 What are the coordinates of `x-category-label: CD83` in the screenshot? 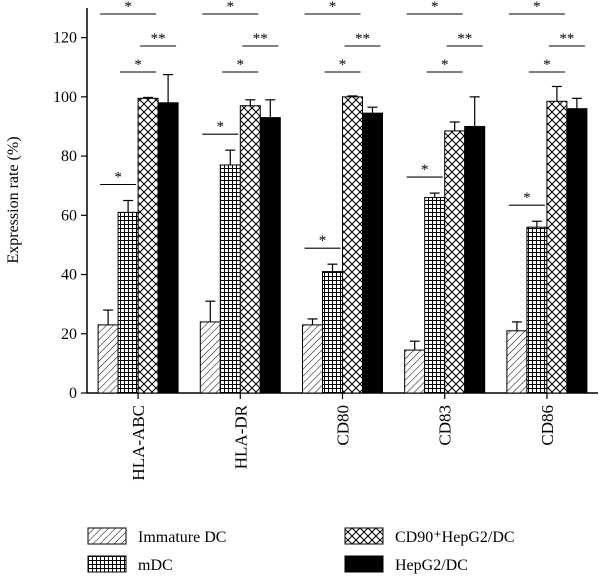 It's located at (445, 425).